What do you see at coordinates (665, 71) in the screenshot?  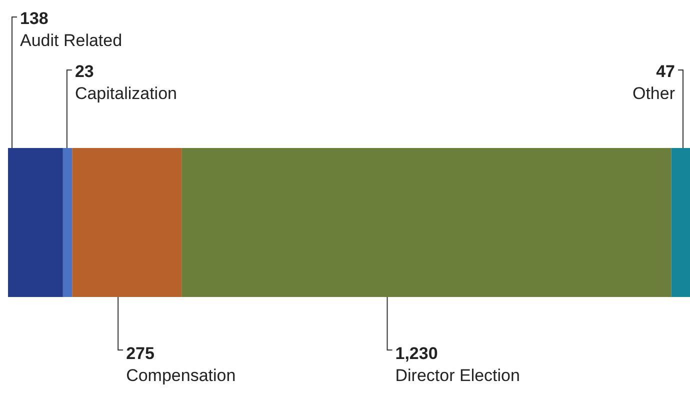 I see `data-label: 47` at bounding box center [665, 71].